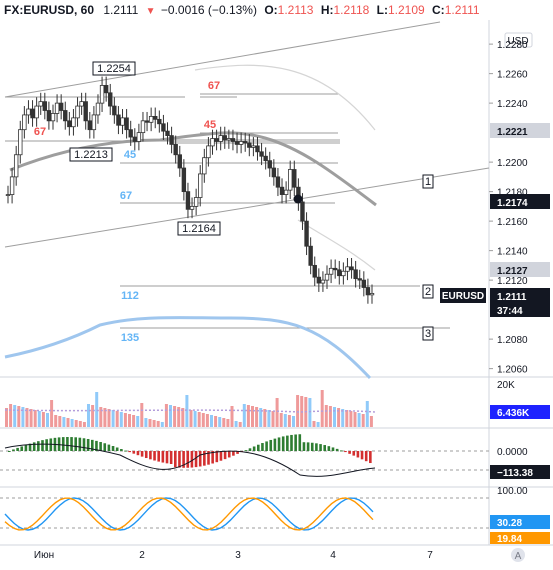 The height and width of the screenshot is (570, 553). What do you see at coordinates (49, 10) in the screenshot?
I see `symbol-label: FX:EURUSD, 60` at bounding box center [49, 10].